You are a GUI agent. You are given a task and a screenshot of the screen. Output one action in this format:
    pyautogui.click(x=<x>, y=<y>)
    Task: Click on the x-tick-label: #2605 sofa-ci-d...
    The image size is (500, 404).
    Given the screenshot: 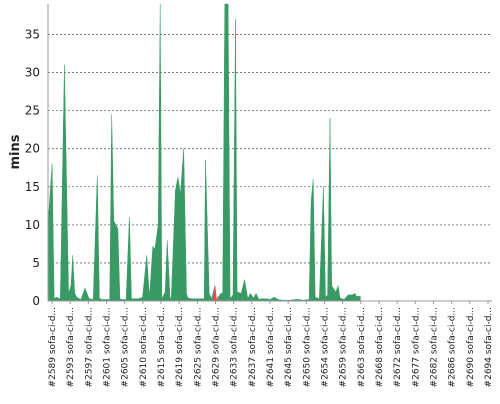 What is the action you would take?
    pyautogui.click(x=126, y=347)
    